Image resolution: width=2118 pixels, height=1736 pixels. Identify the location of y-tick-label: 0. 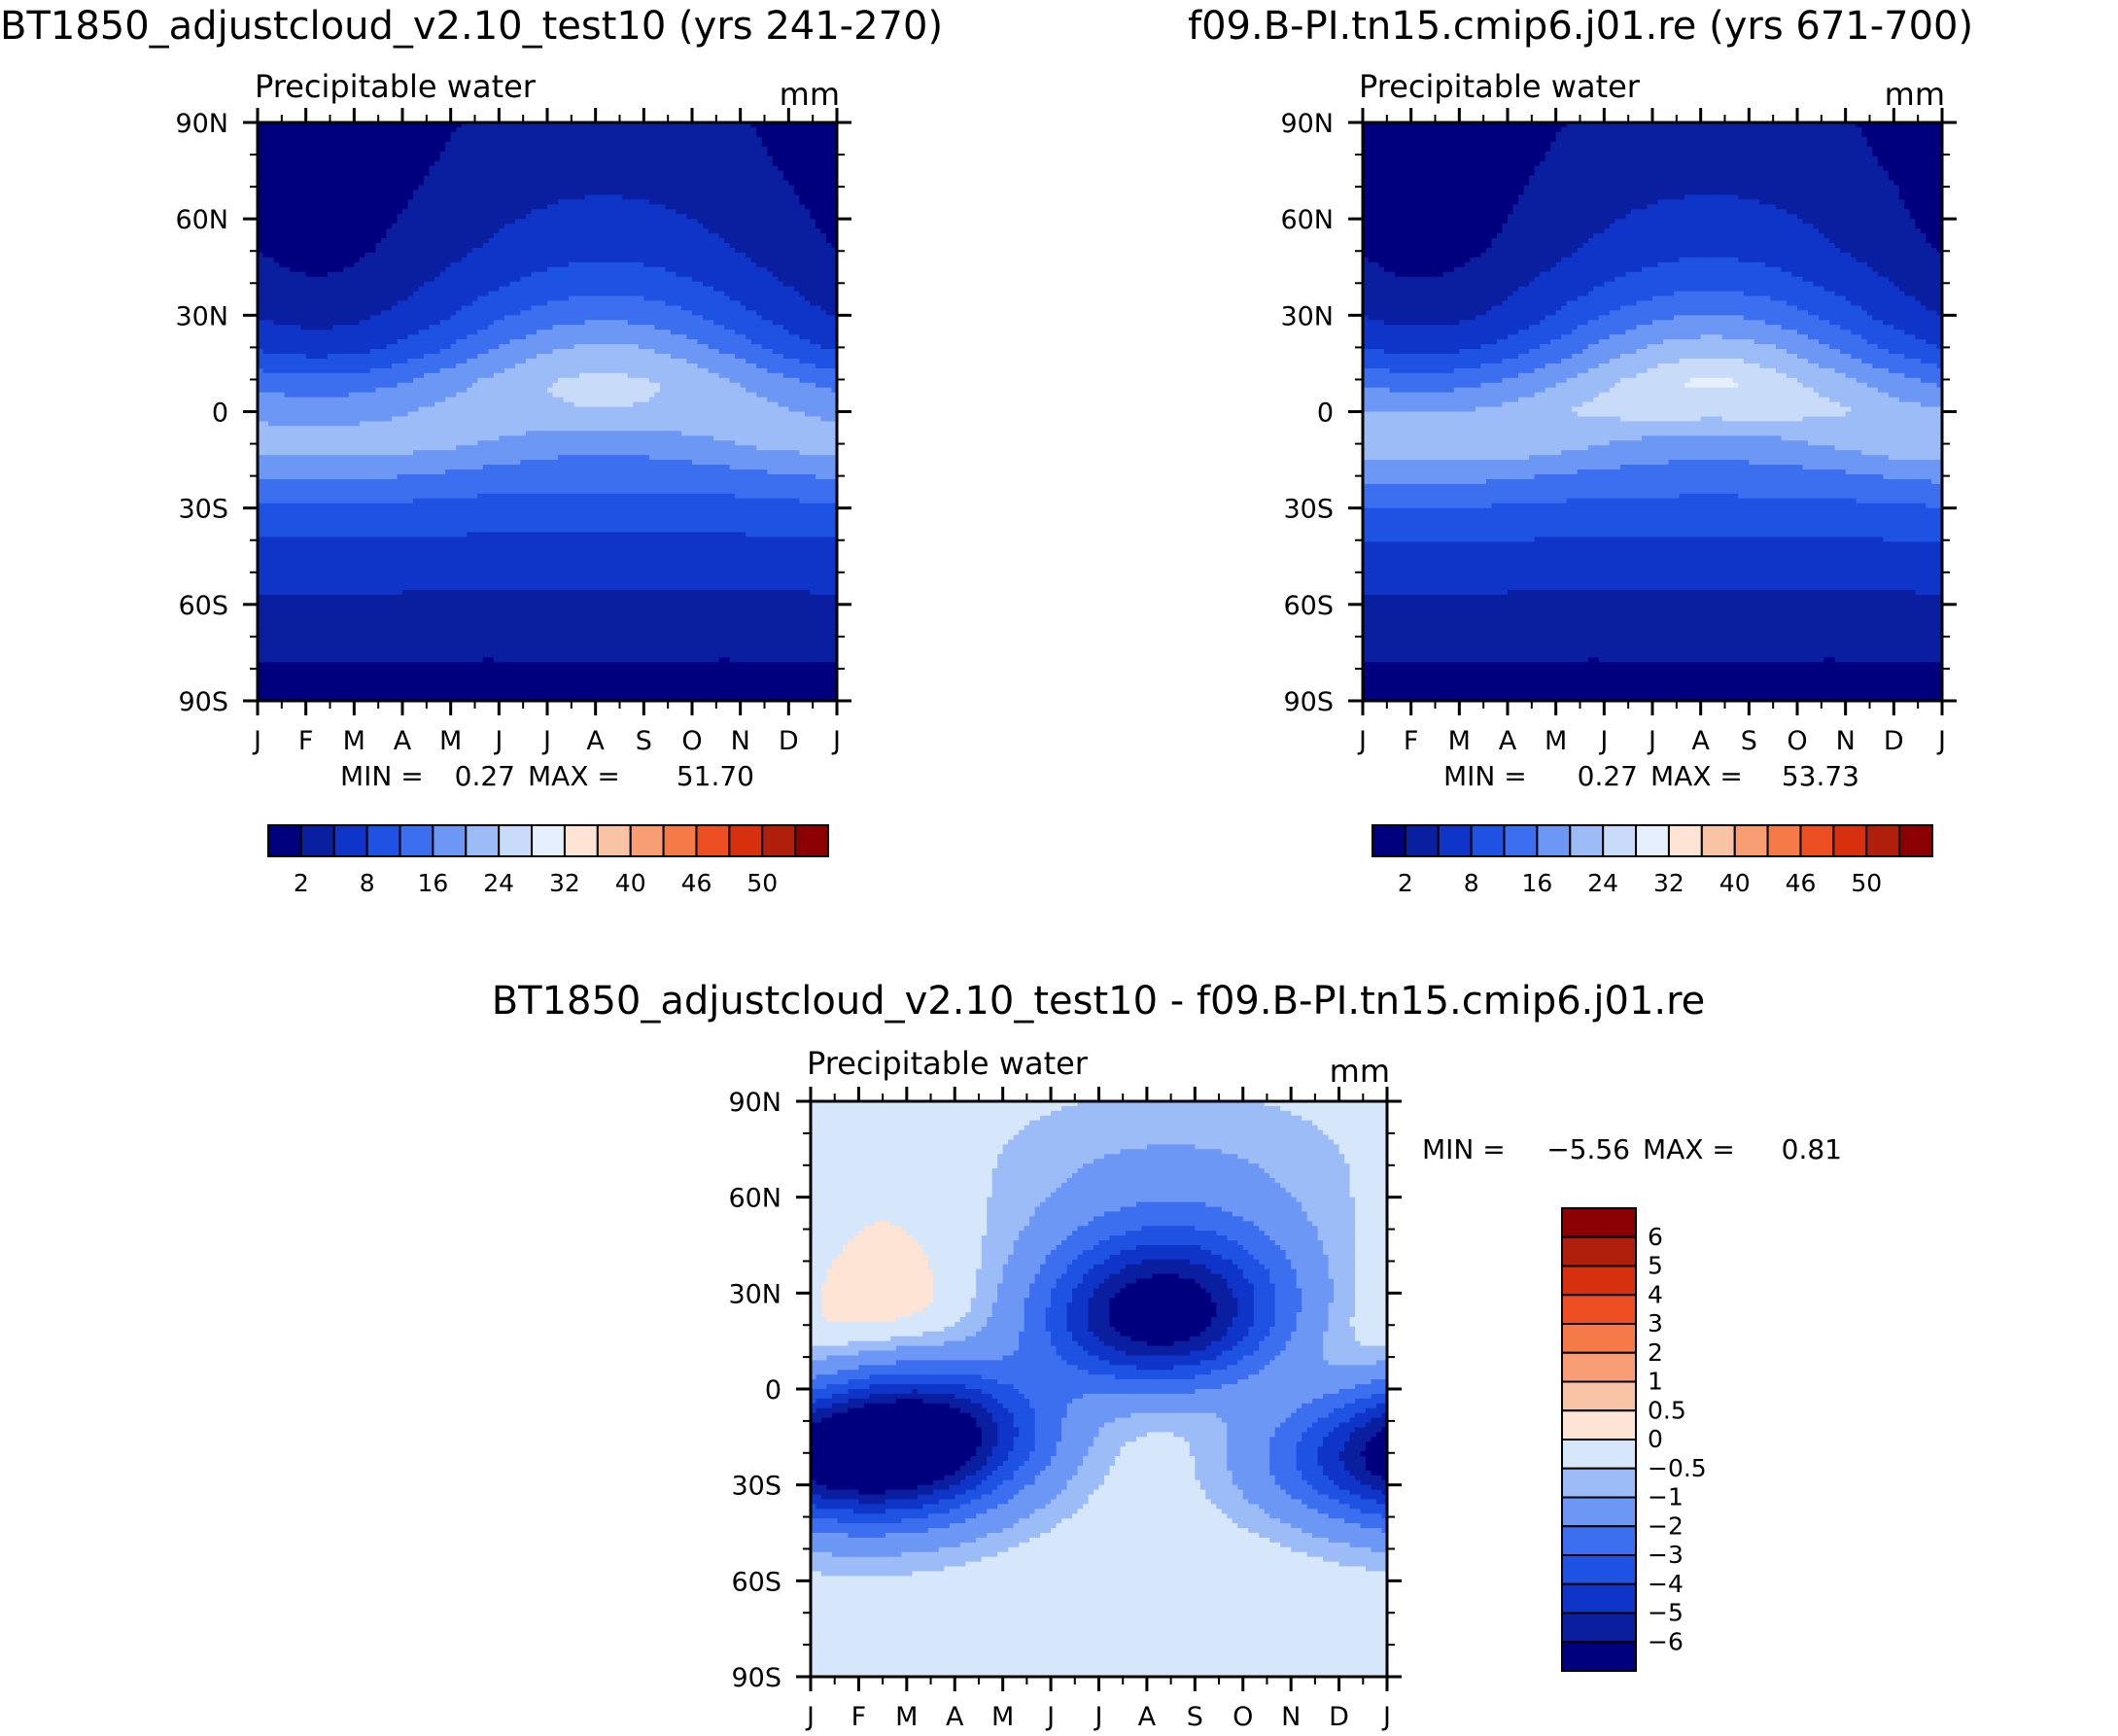
(773, 1391).